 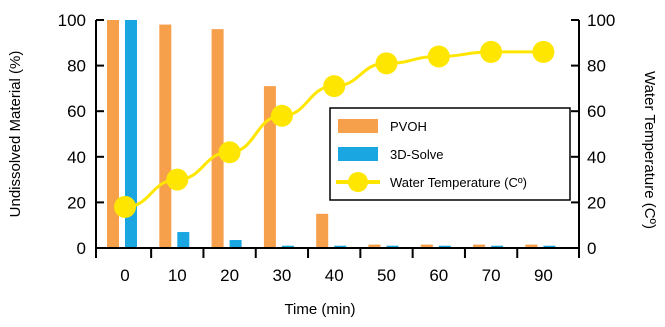 I want to click on x-tick-label-70: 70, so click(x=491, y=275).